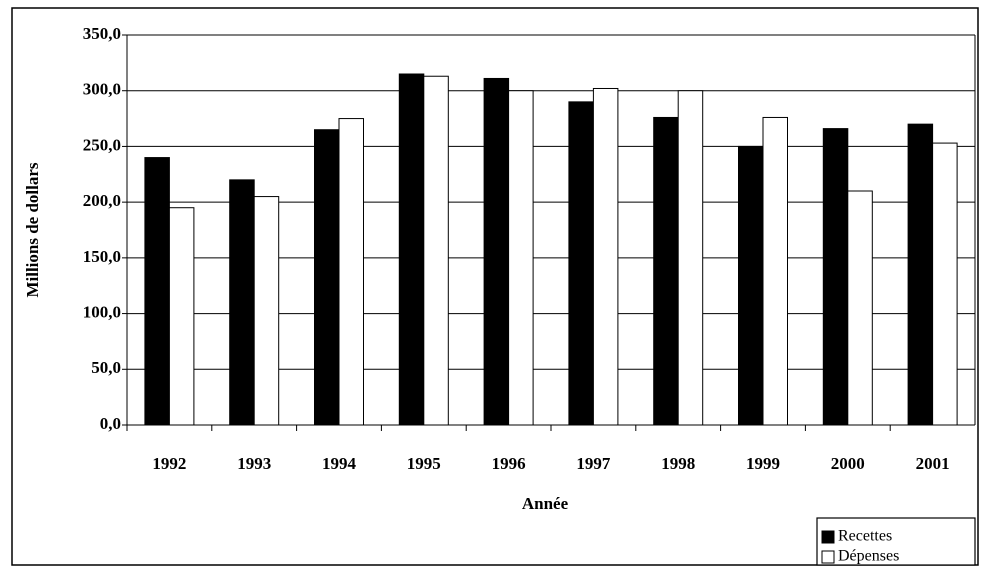  Describe the element at coordinates (106, 367) in the screenshot. I see `y-tick-label: 50,0` at that location.